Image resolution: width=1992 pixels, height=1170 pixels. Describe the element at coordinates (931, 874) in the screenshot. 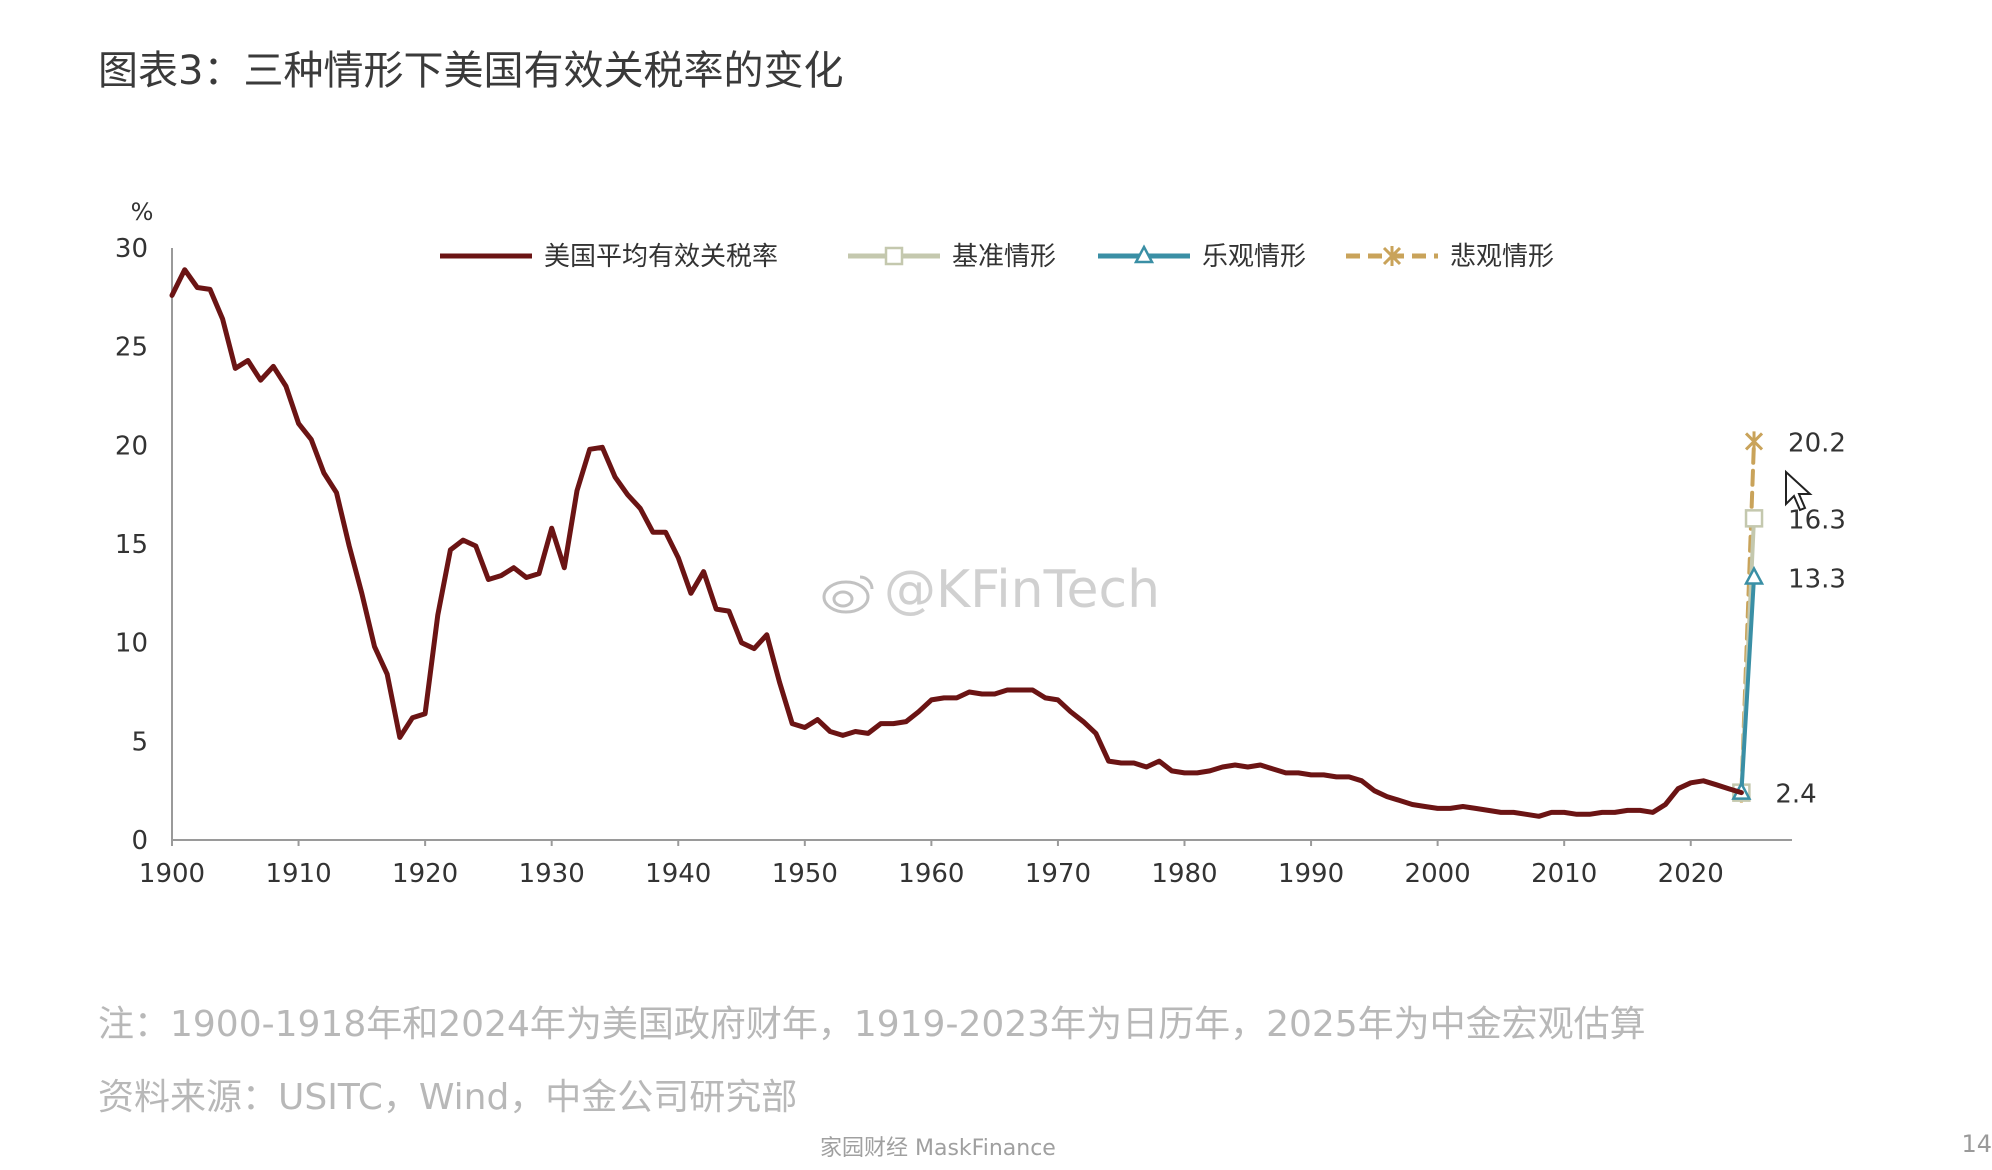

I see `x-tick-label: 1960` at that location.